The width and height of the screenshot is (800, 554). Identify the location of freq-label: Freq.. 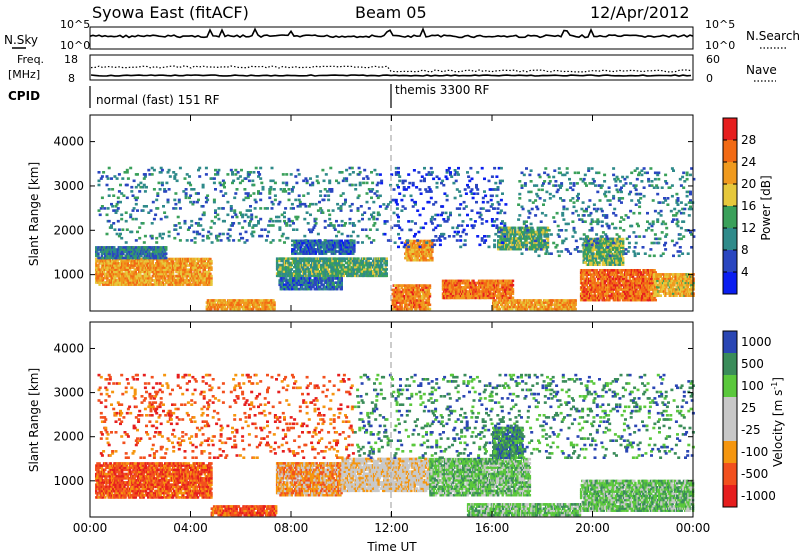
(30, 59).